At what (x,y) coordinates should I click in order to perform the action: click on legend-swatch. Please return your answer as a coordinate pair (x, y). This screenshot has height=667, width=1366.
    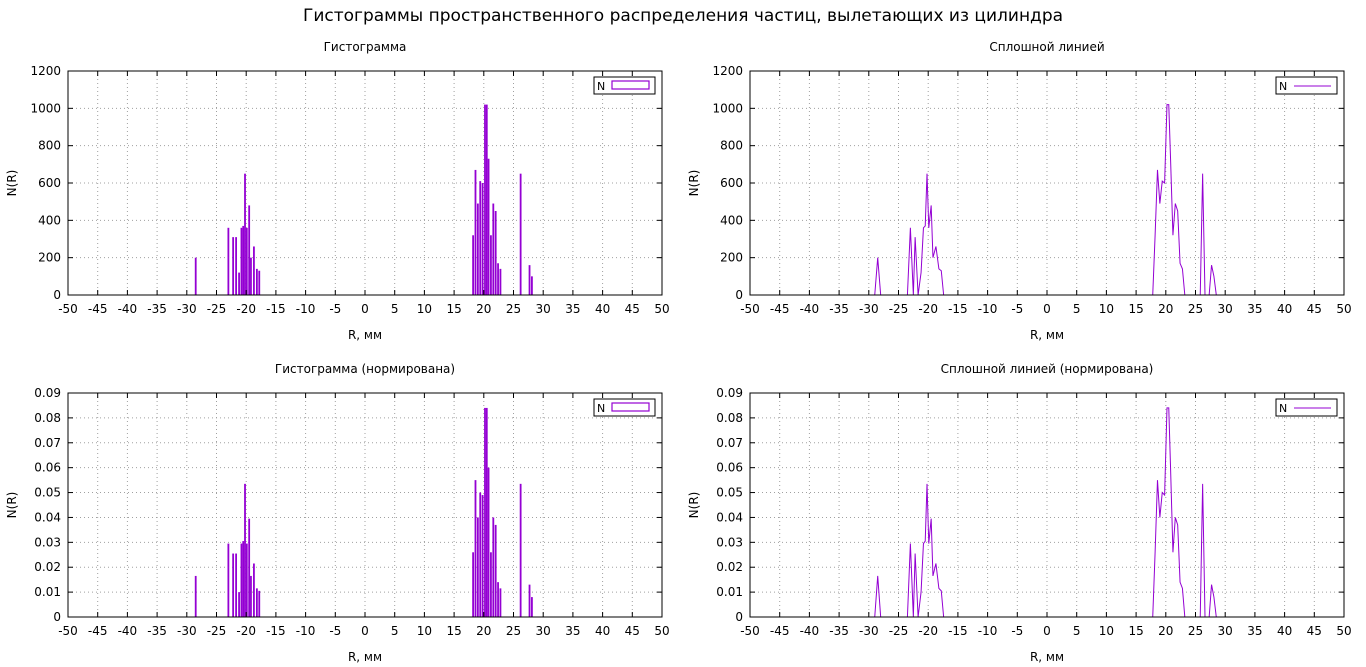
    Looking at the image, I should click on (630, 407).